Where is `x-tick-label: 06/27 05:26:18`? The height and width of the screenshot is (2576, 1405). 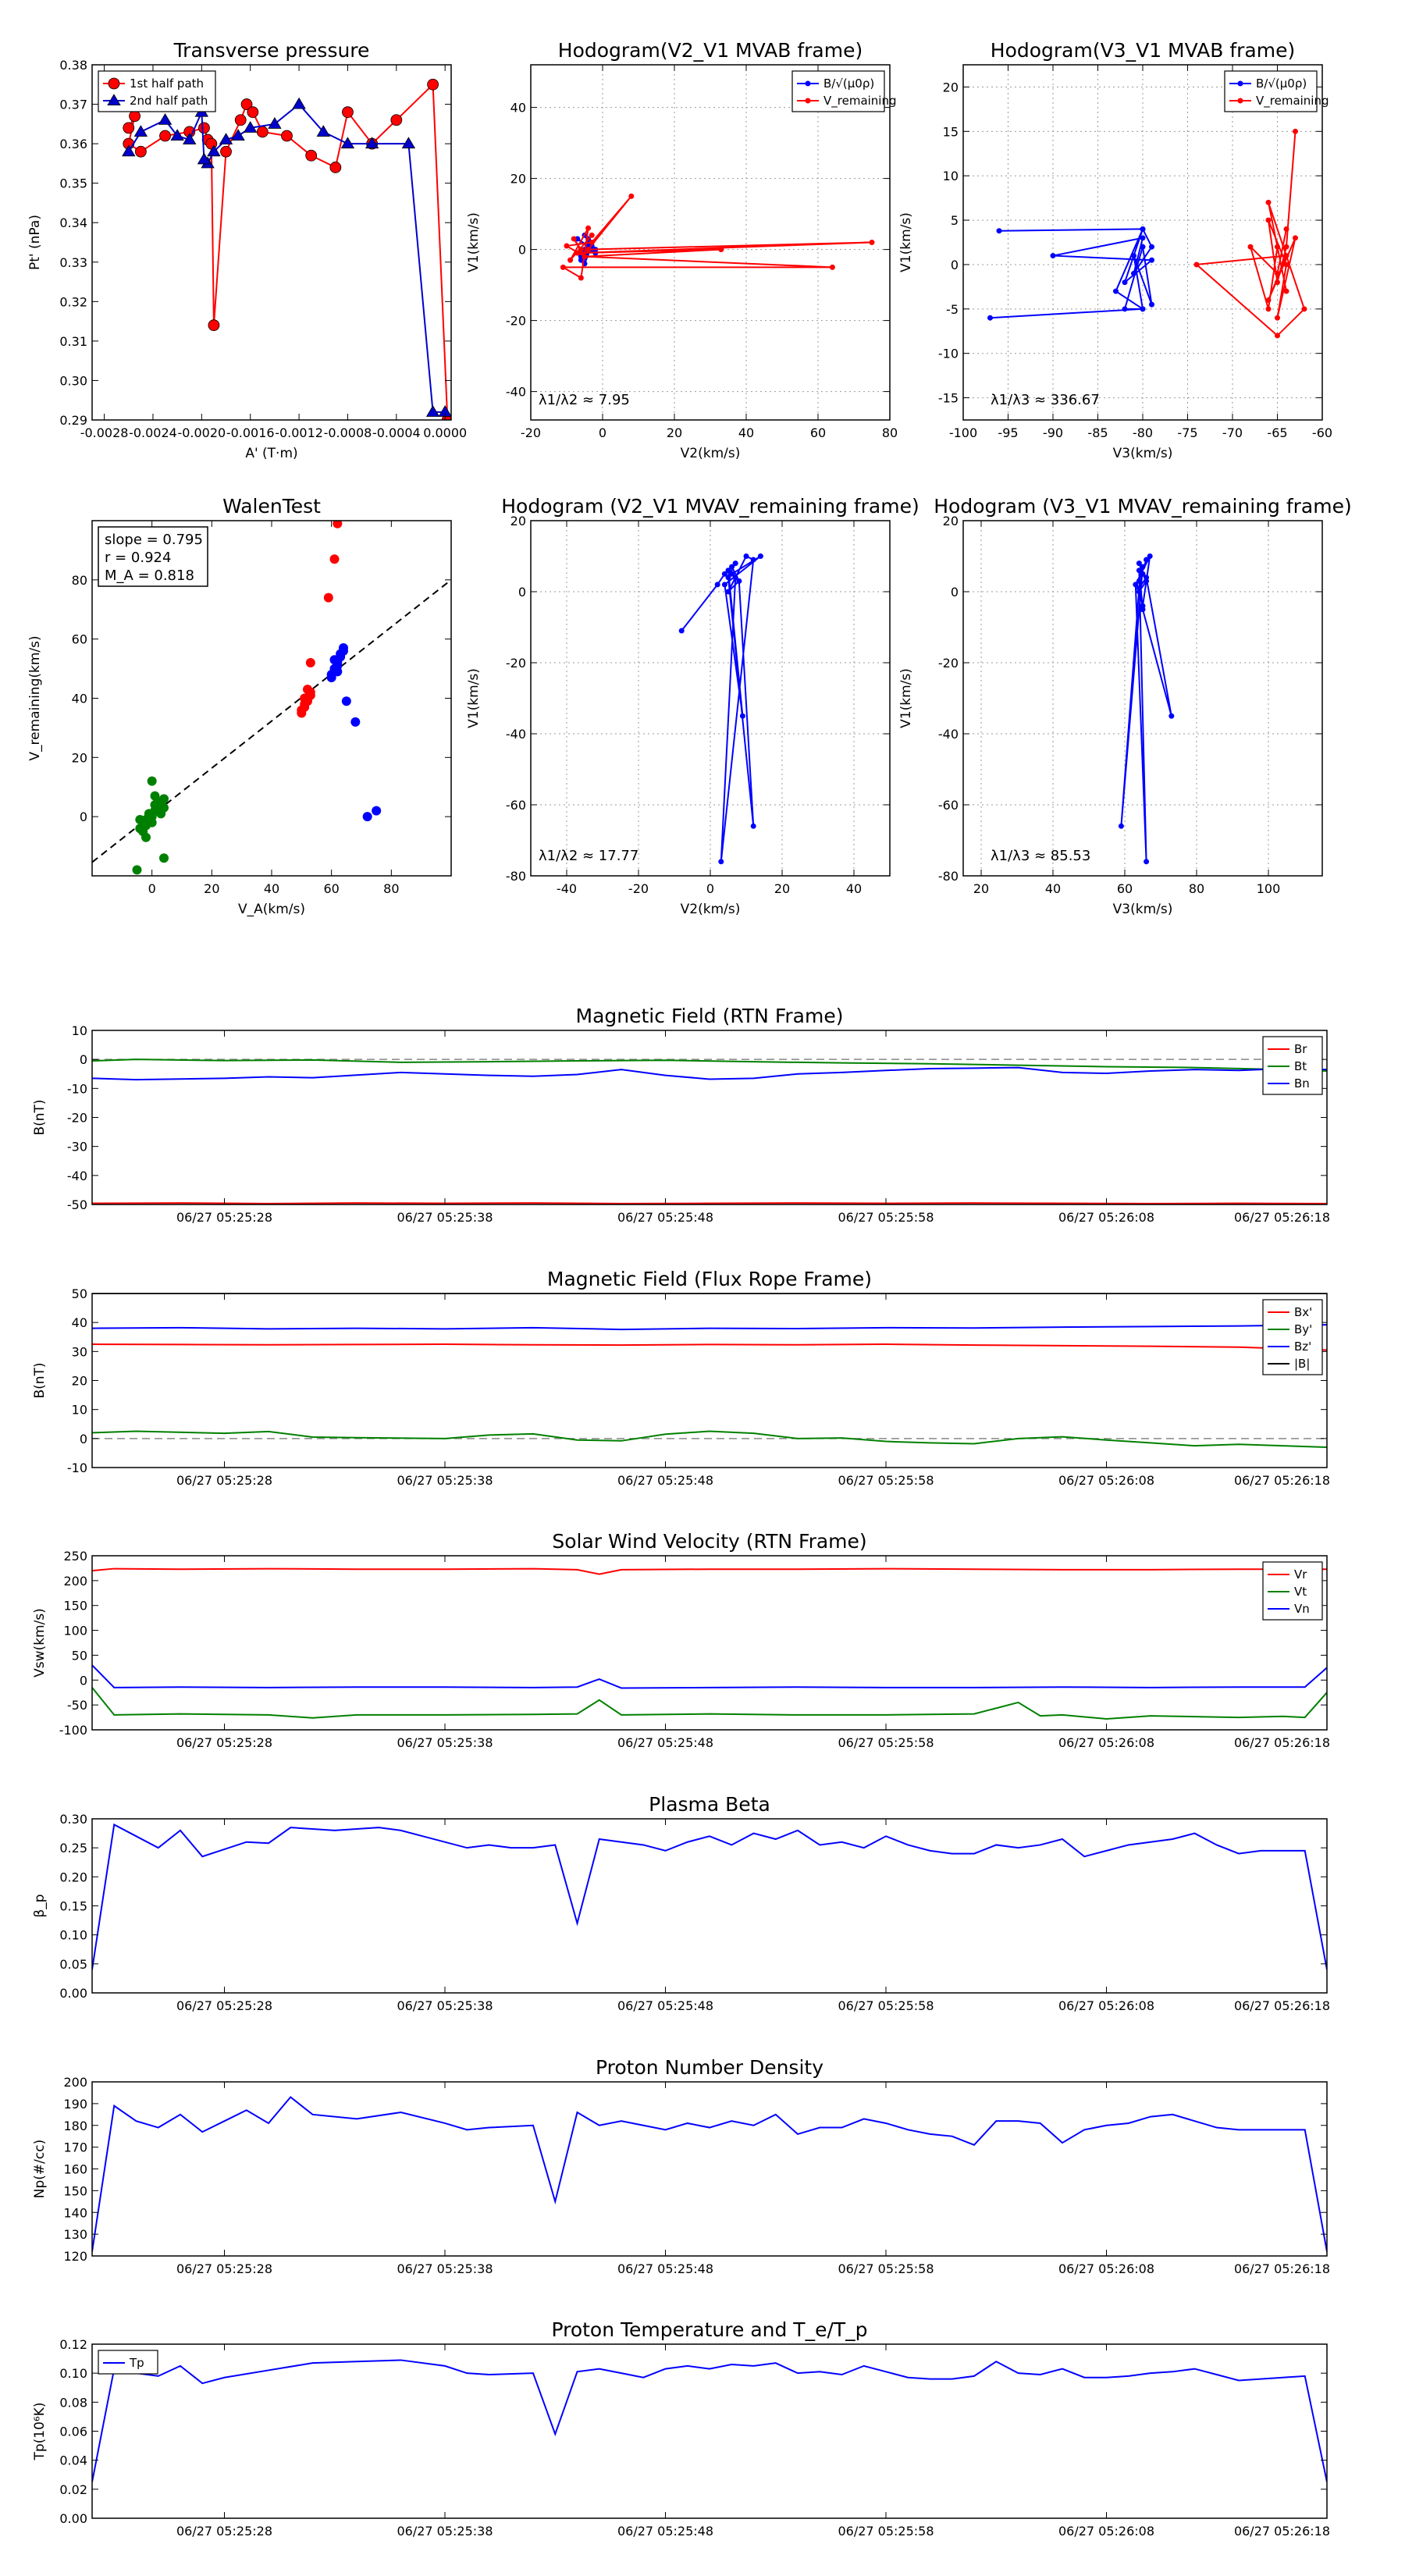 x-tick-label: 06/27 05:26:18 is located at coordinates (1282, 2531).